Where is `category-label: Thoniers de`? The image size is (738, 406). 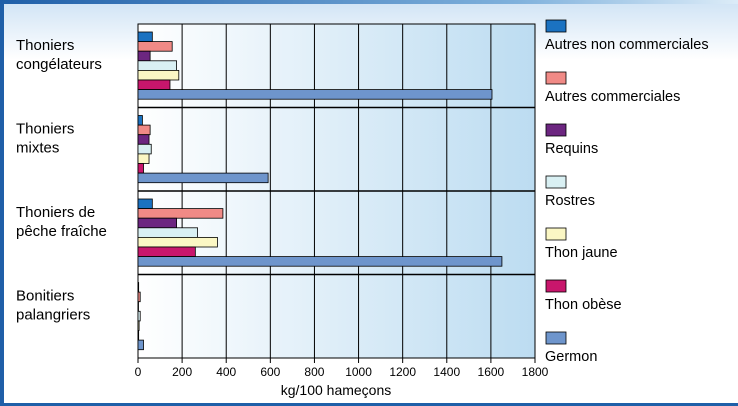
category-label: Thoniers de is located at coordinates (55, 212).